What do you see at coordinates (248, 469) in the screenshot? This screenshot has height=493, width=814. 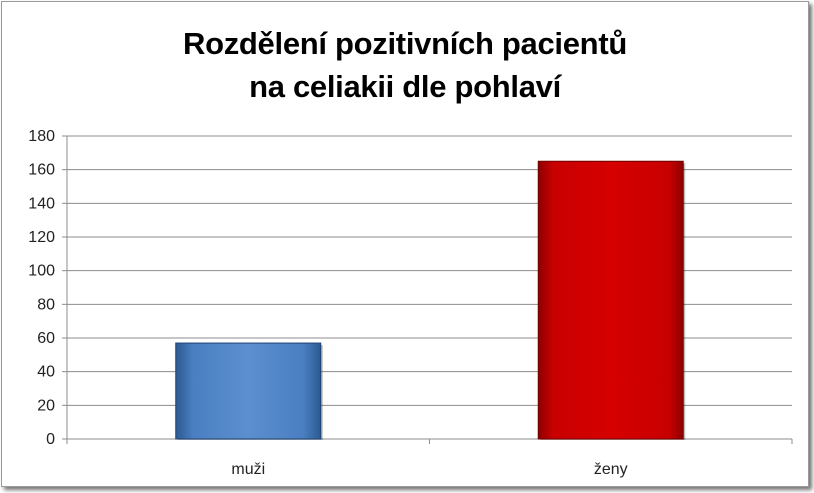 I see `x-category-label: muži` at bounding box center [248, 469].